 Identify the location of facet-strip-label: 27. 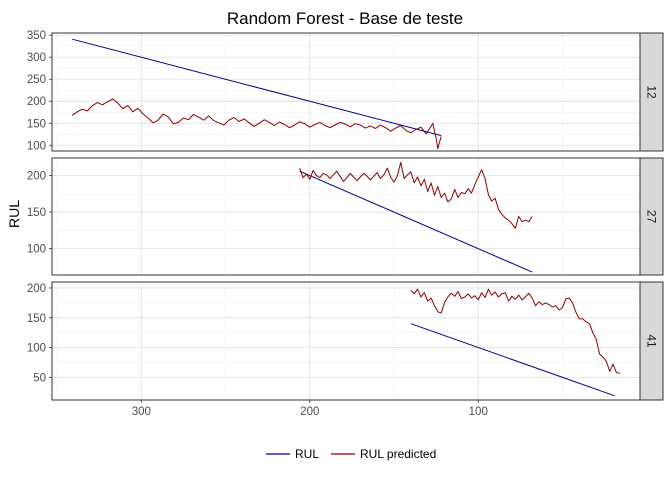
(652, 217).